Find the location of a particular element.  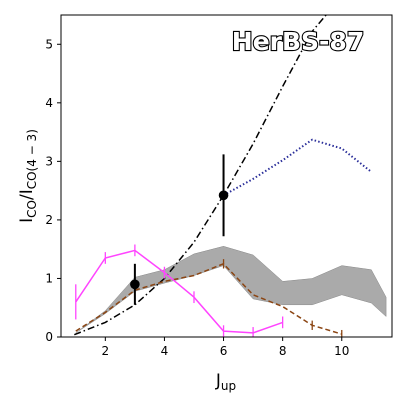

y-tick-label: 0 is located at coordinates (49, 337).